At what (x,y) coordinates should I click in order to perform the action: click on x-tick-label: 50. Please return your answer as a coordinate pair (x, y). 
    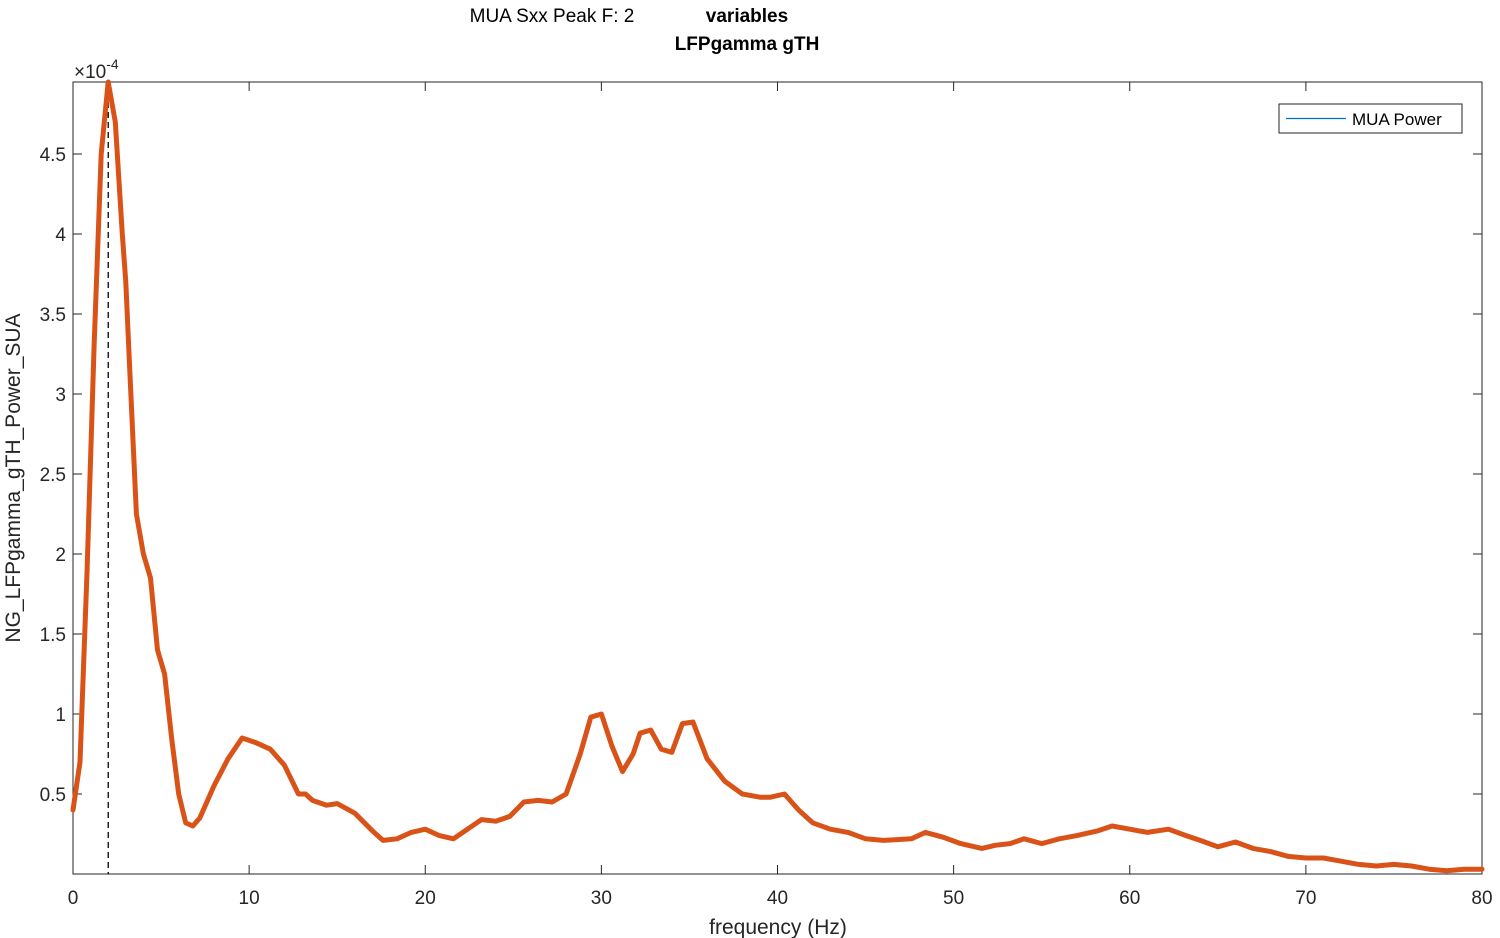
    Looking at the image, I should click on (953, 898).